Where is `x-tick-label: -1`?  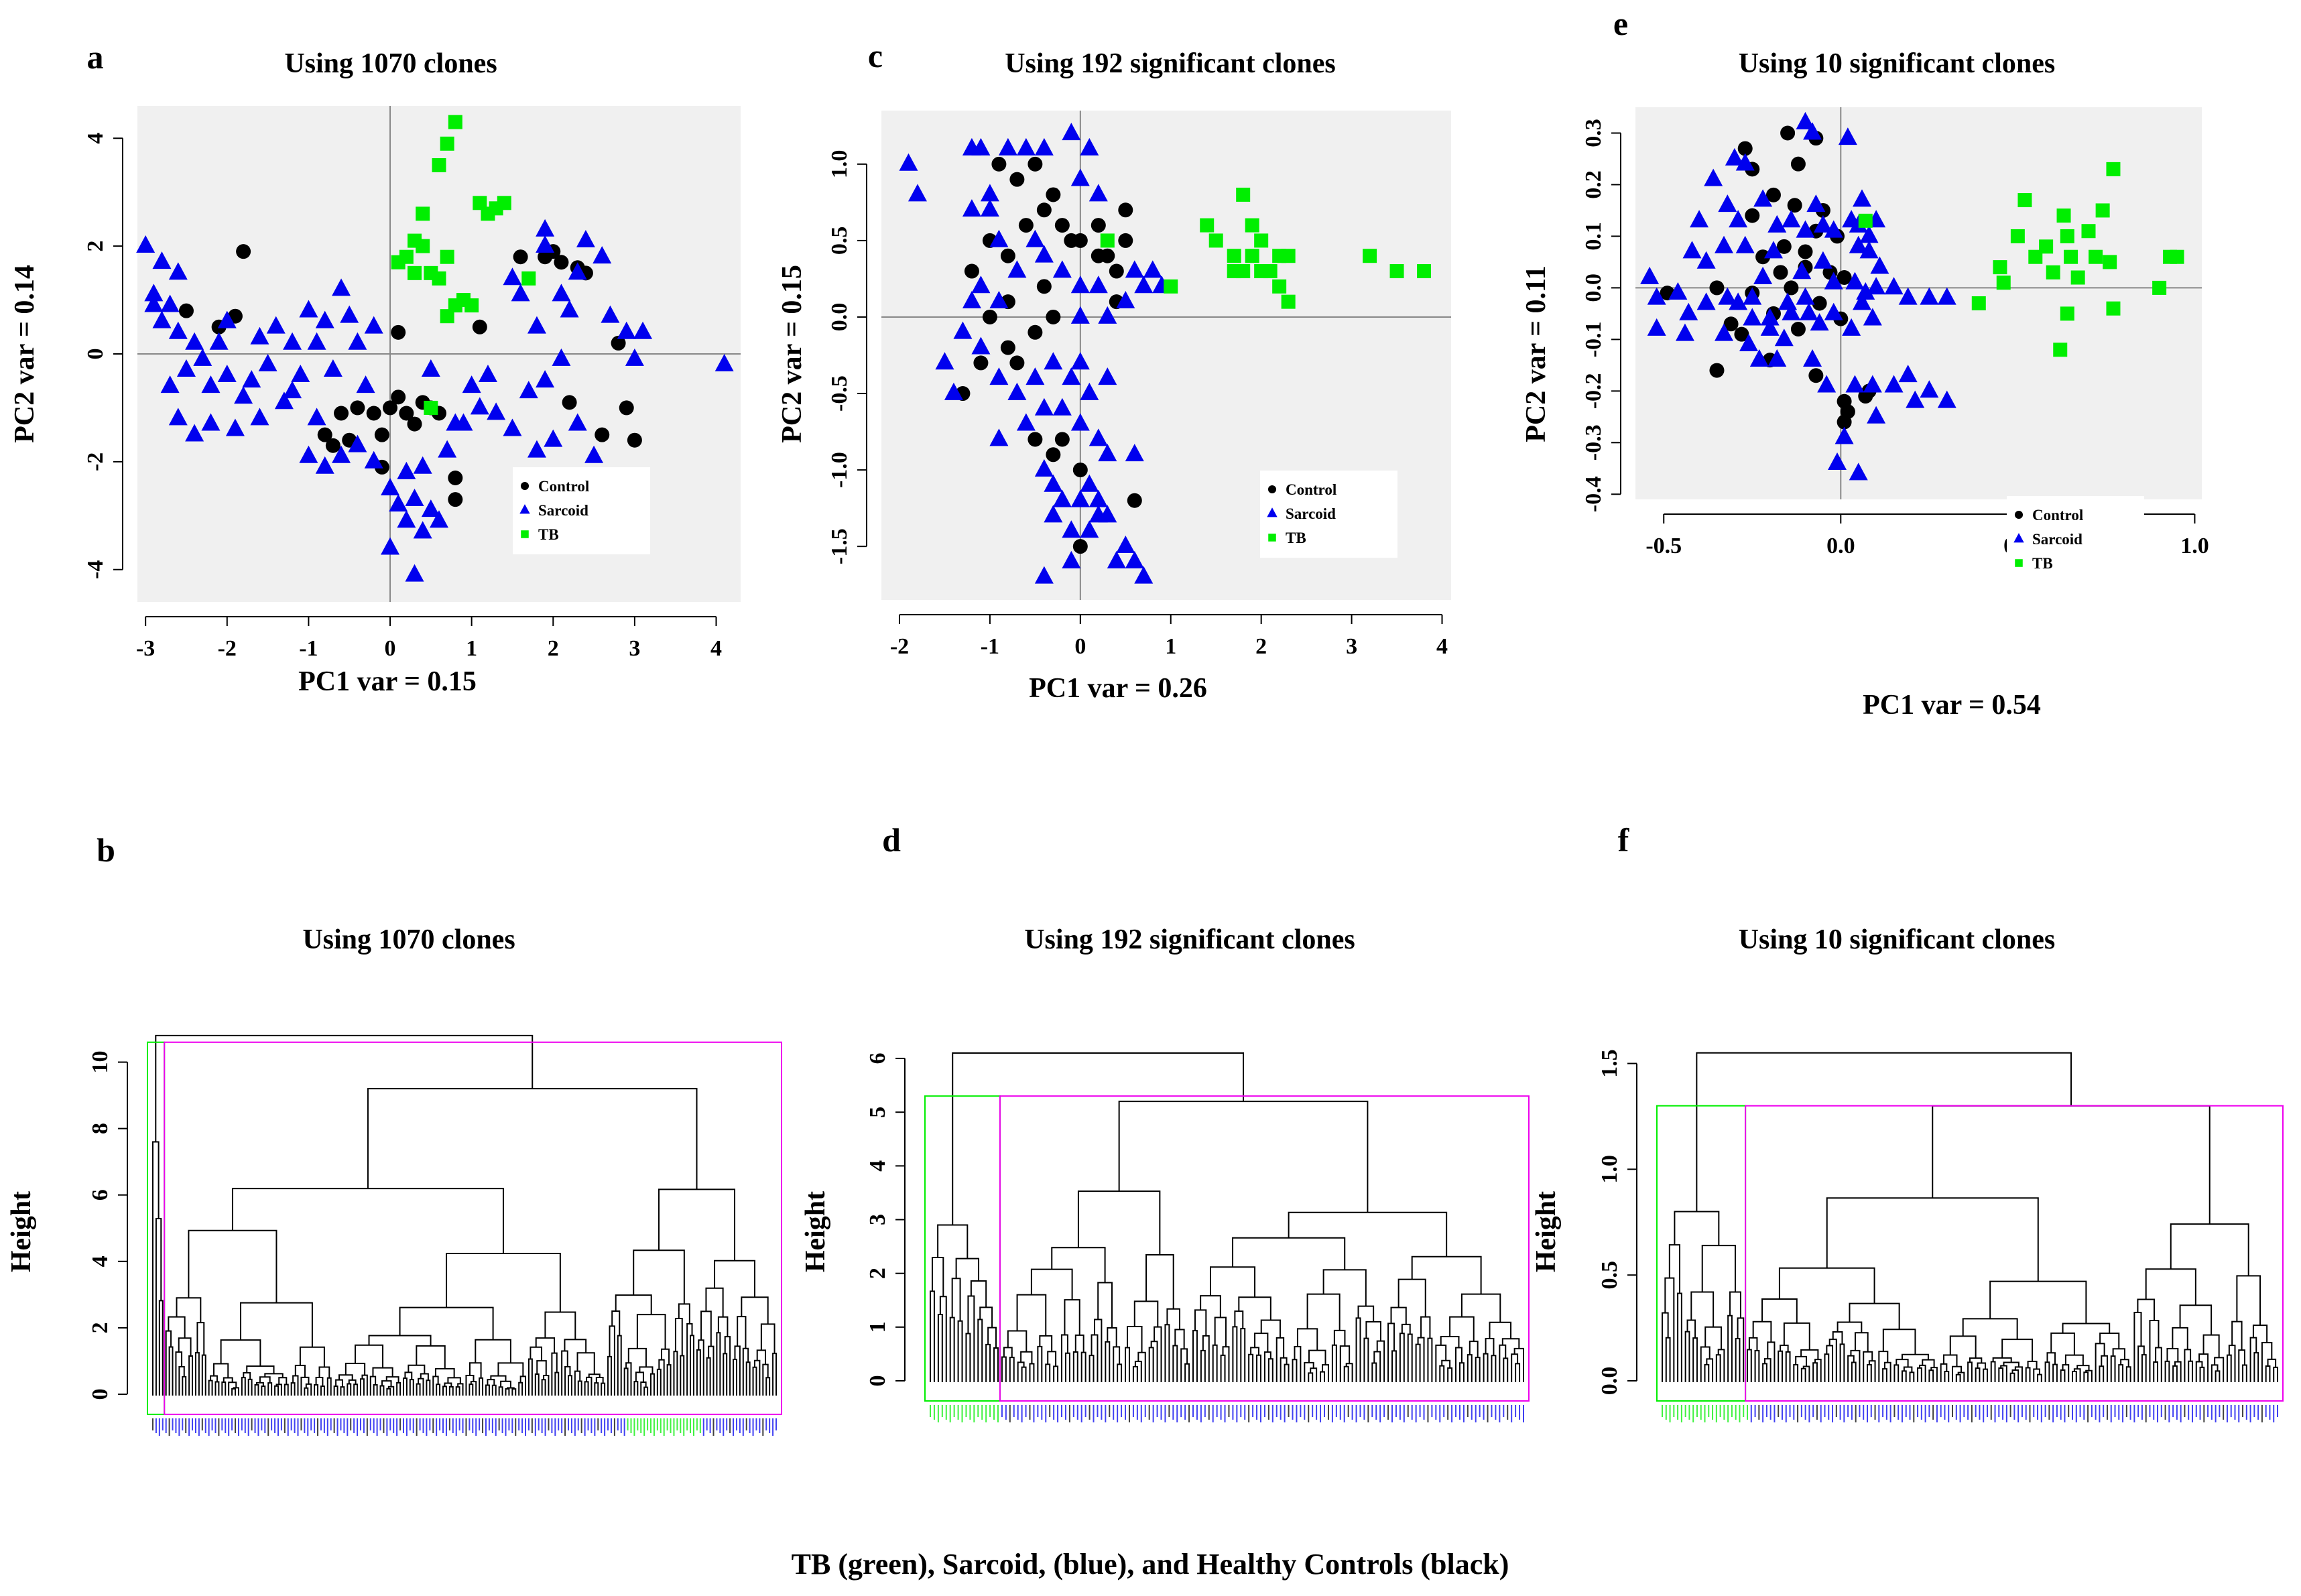
x-tick-label: -1 is located at coordinates (308, 648).